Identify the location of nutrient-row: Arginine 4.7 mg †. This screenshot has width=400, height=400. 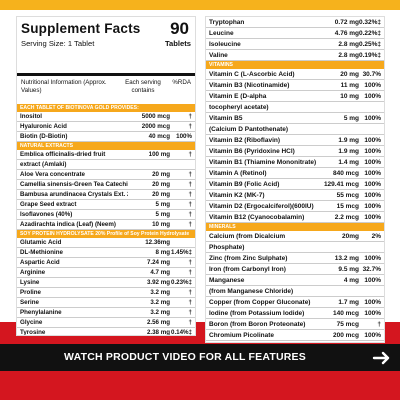
(106, 273).